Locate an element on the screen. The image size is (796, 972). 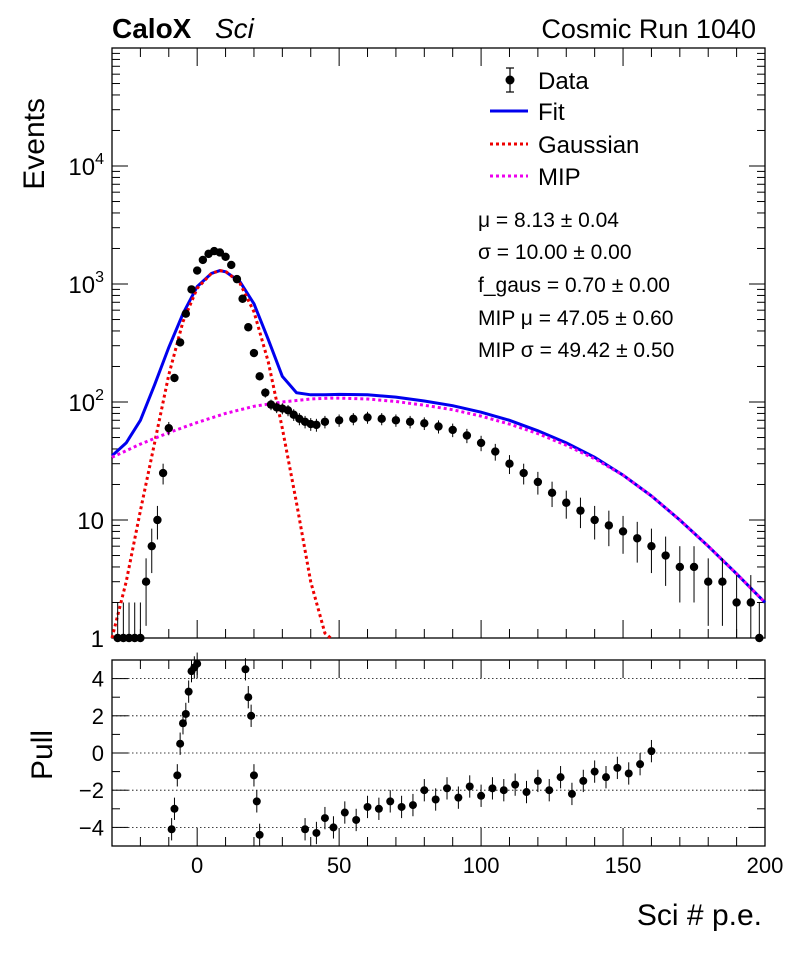
pull-y-tick-label: −2 is located at coordinates (91, 790).